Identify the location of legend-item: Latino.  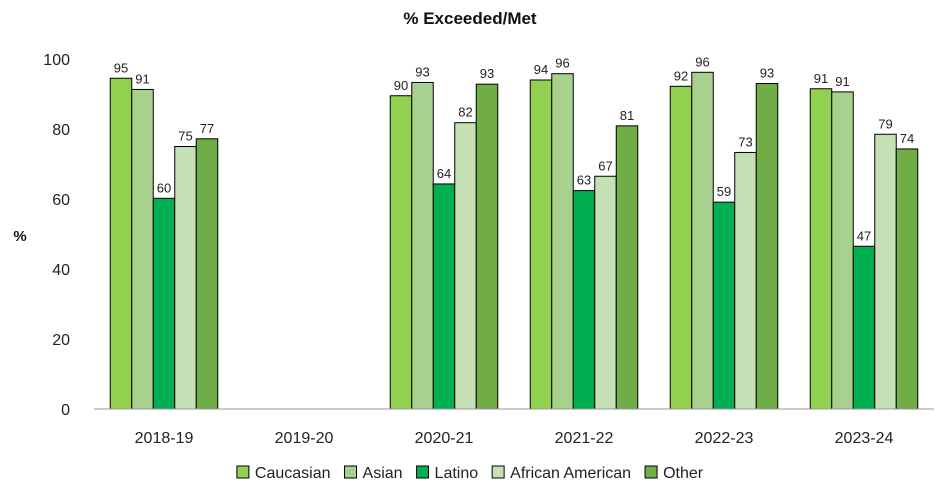
(447, 473).